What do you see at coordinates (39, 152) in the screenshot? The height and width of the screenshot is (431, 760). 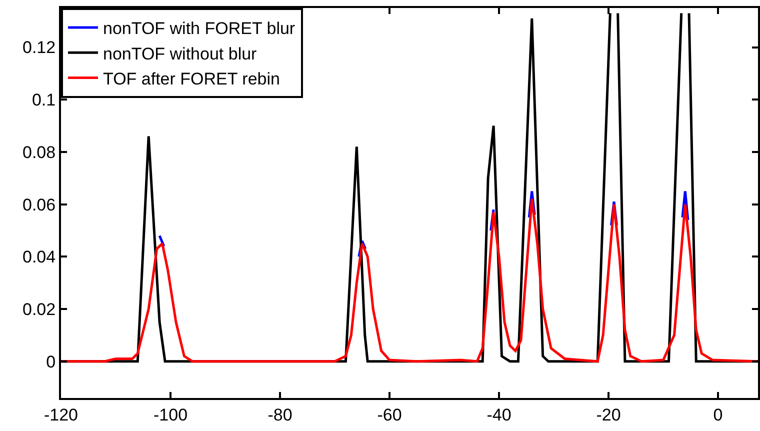 I see `y-tick-label: 0.08` at bounding box center [39, 152].